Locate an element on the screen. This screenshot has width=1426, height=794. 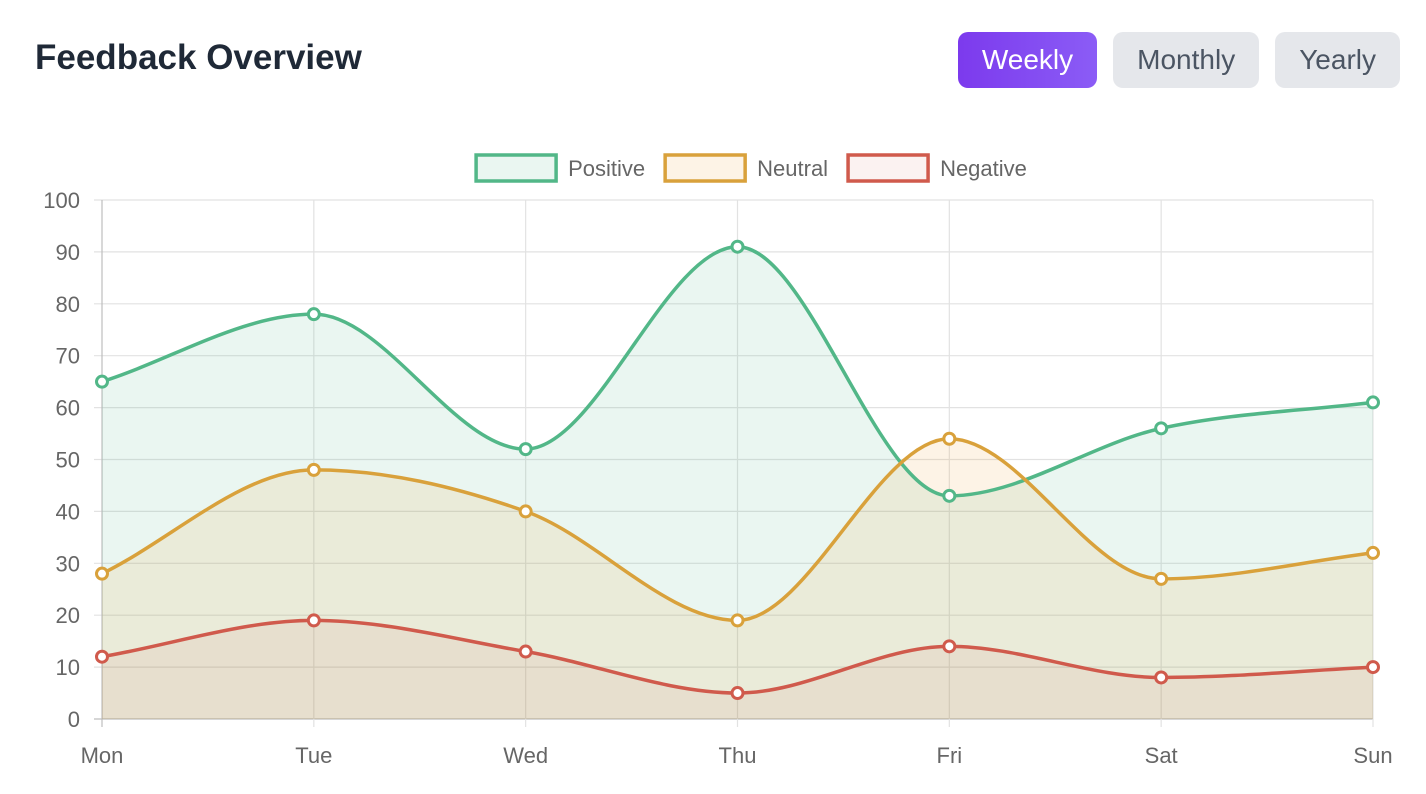
y-tick-label: 50 is located at coordinates (68, 460).